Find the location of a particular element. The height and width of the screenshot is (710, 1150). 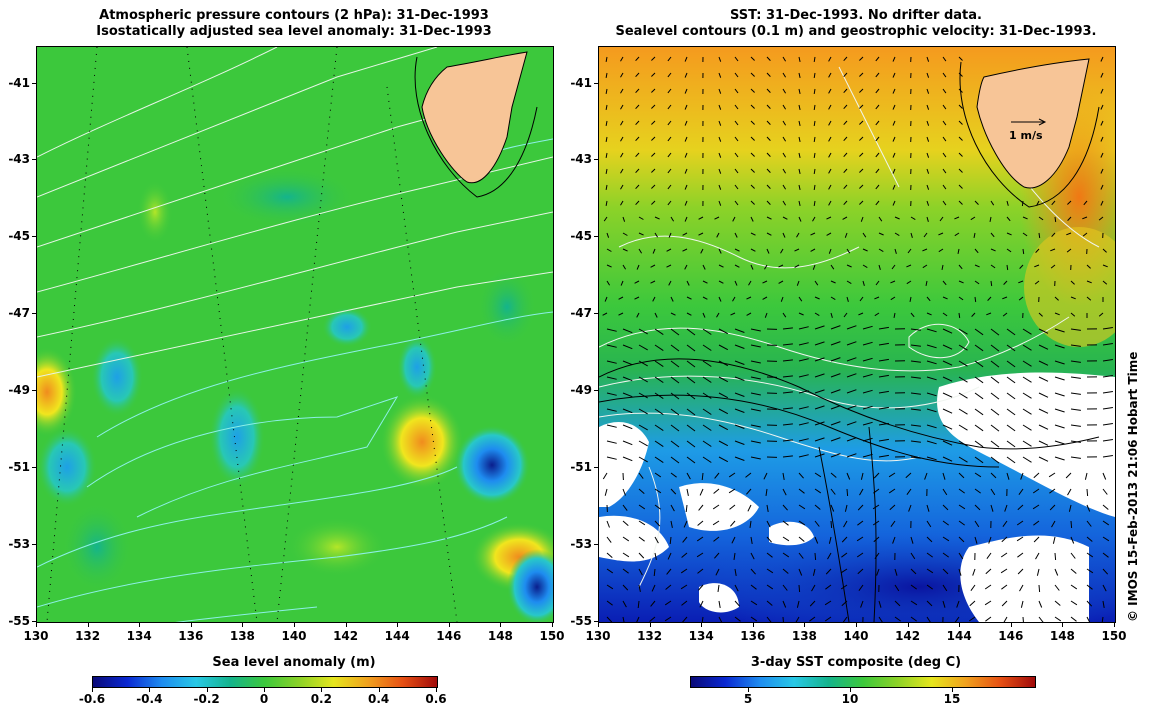

right-lon-tick-0: 130 is located at coordinates (598, 636).